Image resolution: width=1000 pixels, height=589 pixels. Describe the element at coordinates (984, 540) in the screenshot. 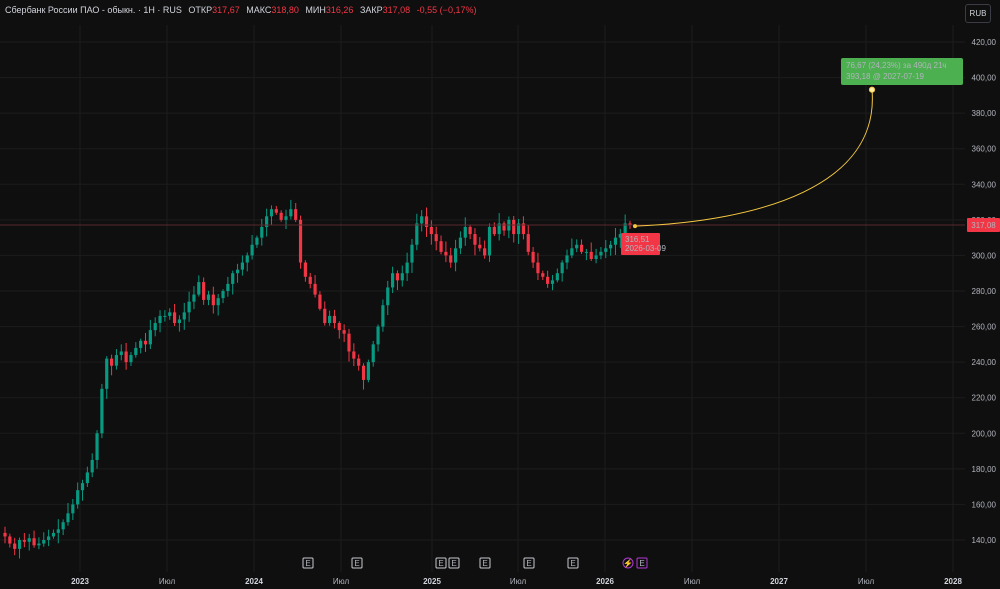

I see `y-tick-label: 140,00` at that location.